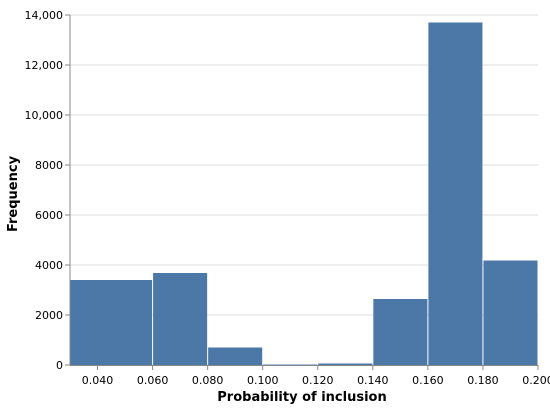 The width and height of the screenshot is (550, 408). Describe the element at coordinates (208, 380) in the screenshot. I see `x-tick-label: 0.080` at that location.